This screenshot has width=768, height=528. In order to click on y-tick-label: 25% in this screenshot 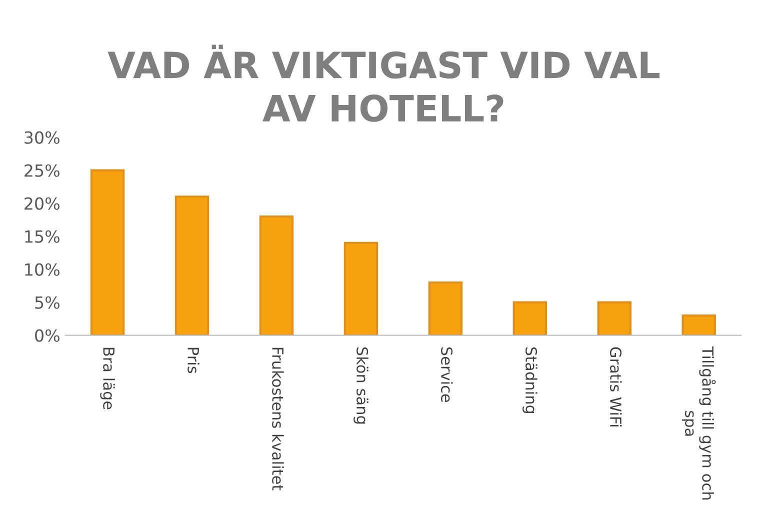, I will do `click(42, 170)`.